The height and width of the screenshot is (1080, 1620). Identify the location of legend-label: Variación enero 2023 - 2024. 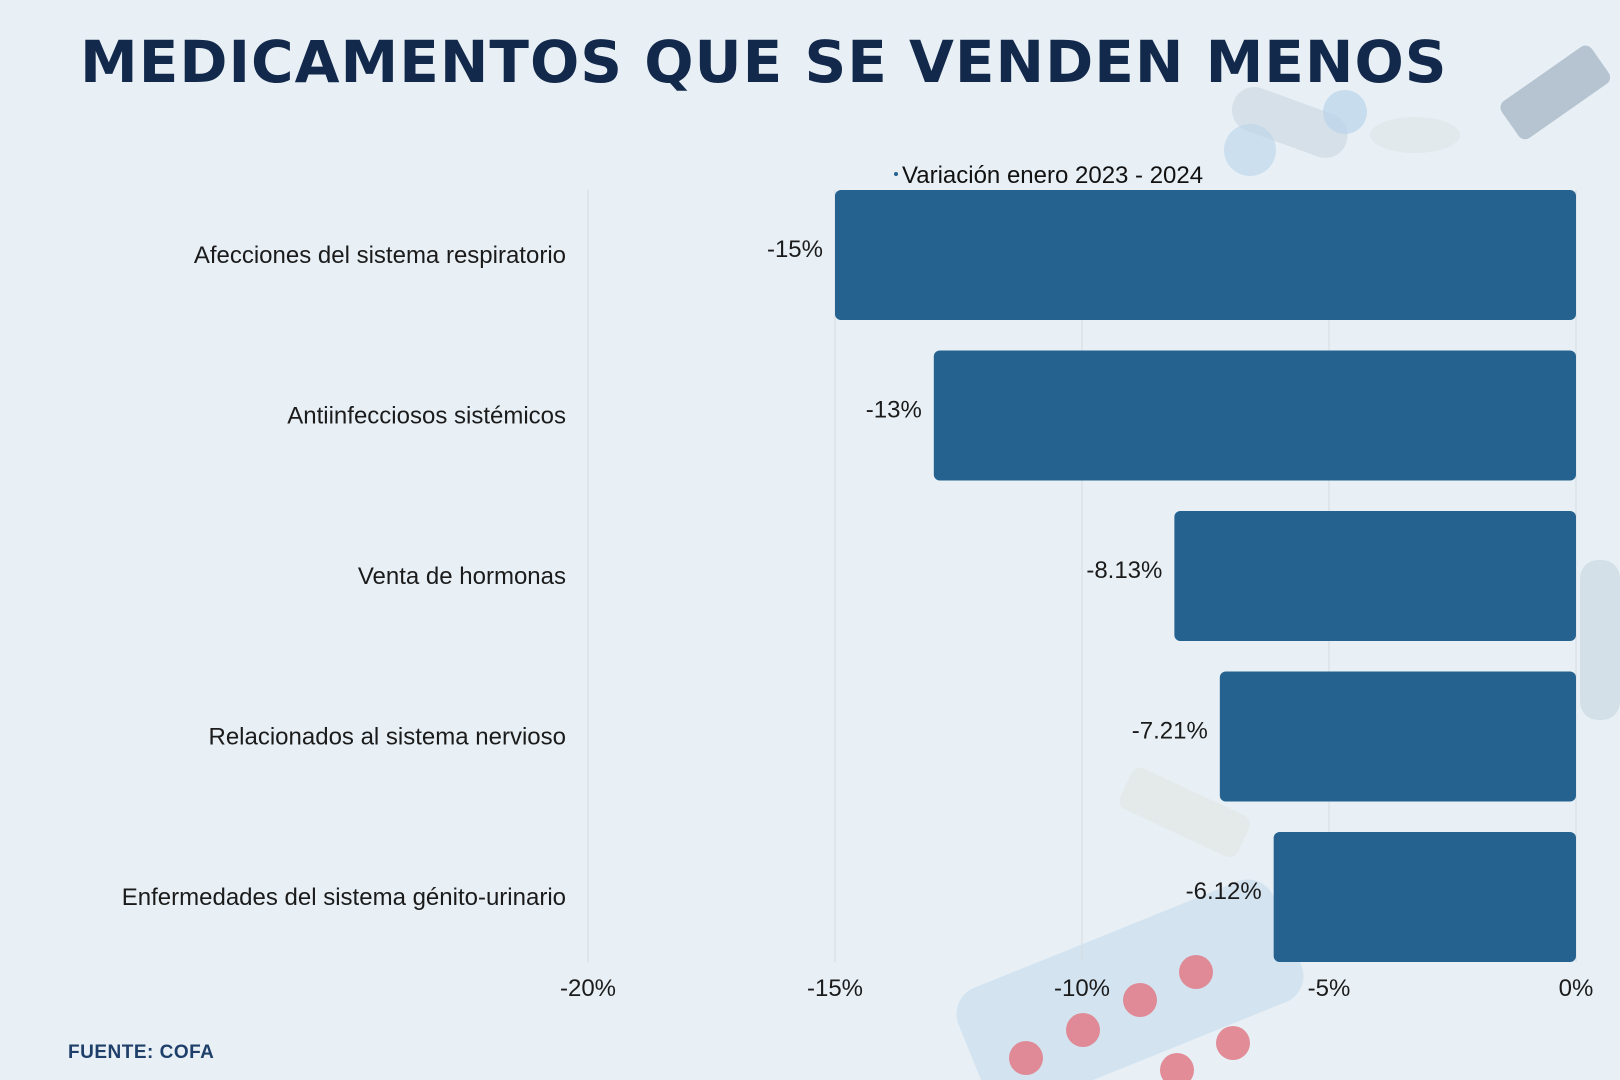
(1052, 175).